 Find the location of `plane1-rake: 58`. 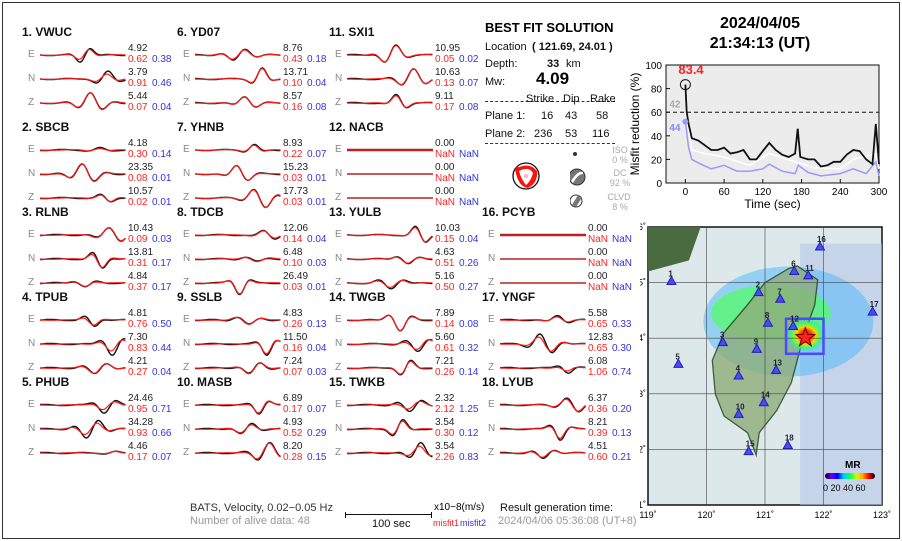

plane1-rake: 58 is located at coordinates (602, 116).